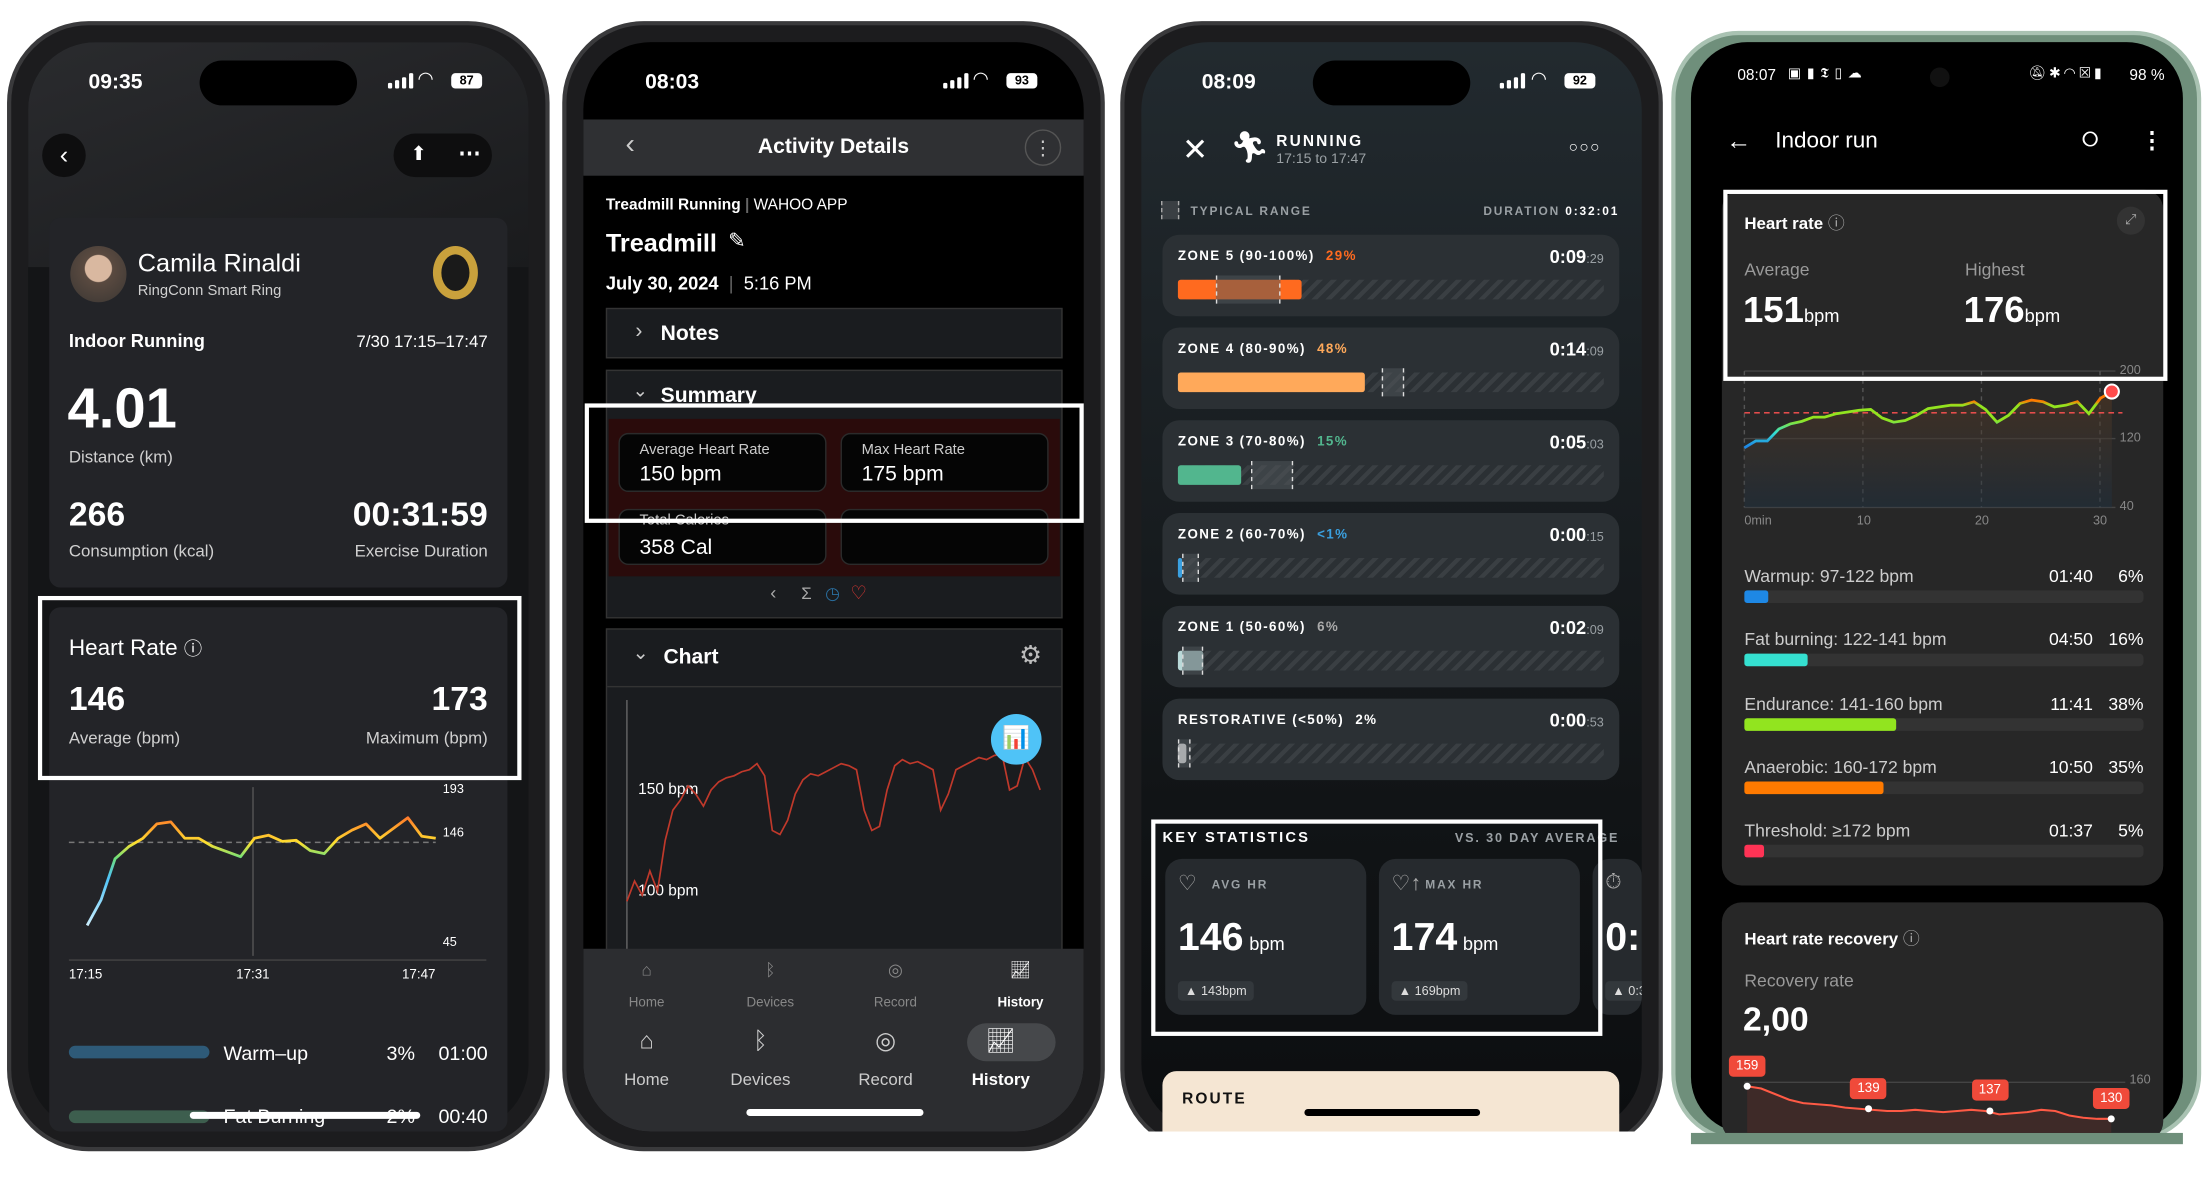 The image size is (2204, 1179). Describe the element at coordinates (253, 975) in the screenshot. I see `x-label: 17:31` at that location.